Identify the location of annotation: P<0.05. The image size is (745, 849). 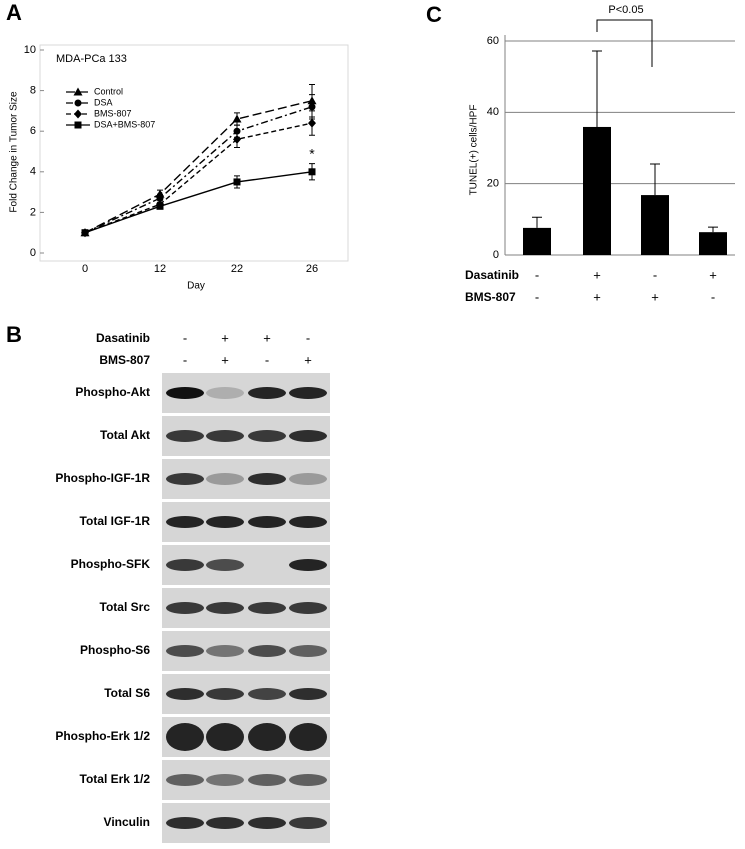
(625, 10).